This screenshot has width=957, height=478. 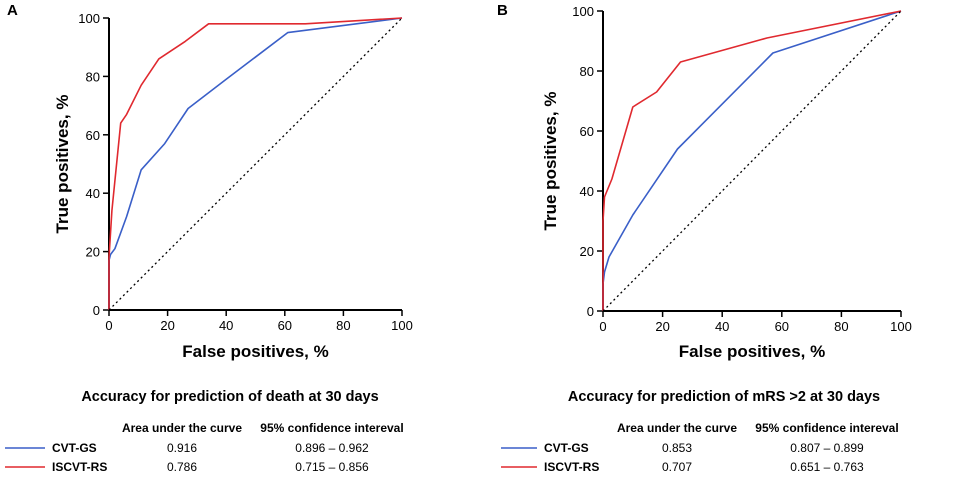 What do you see at coordinates (12, 10) in the screenshot?
I see `panel-letter-a: A` at bounding box center [12, 10].